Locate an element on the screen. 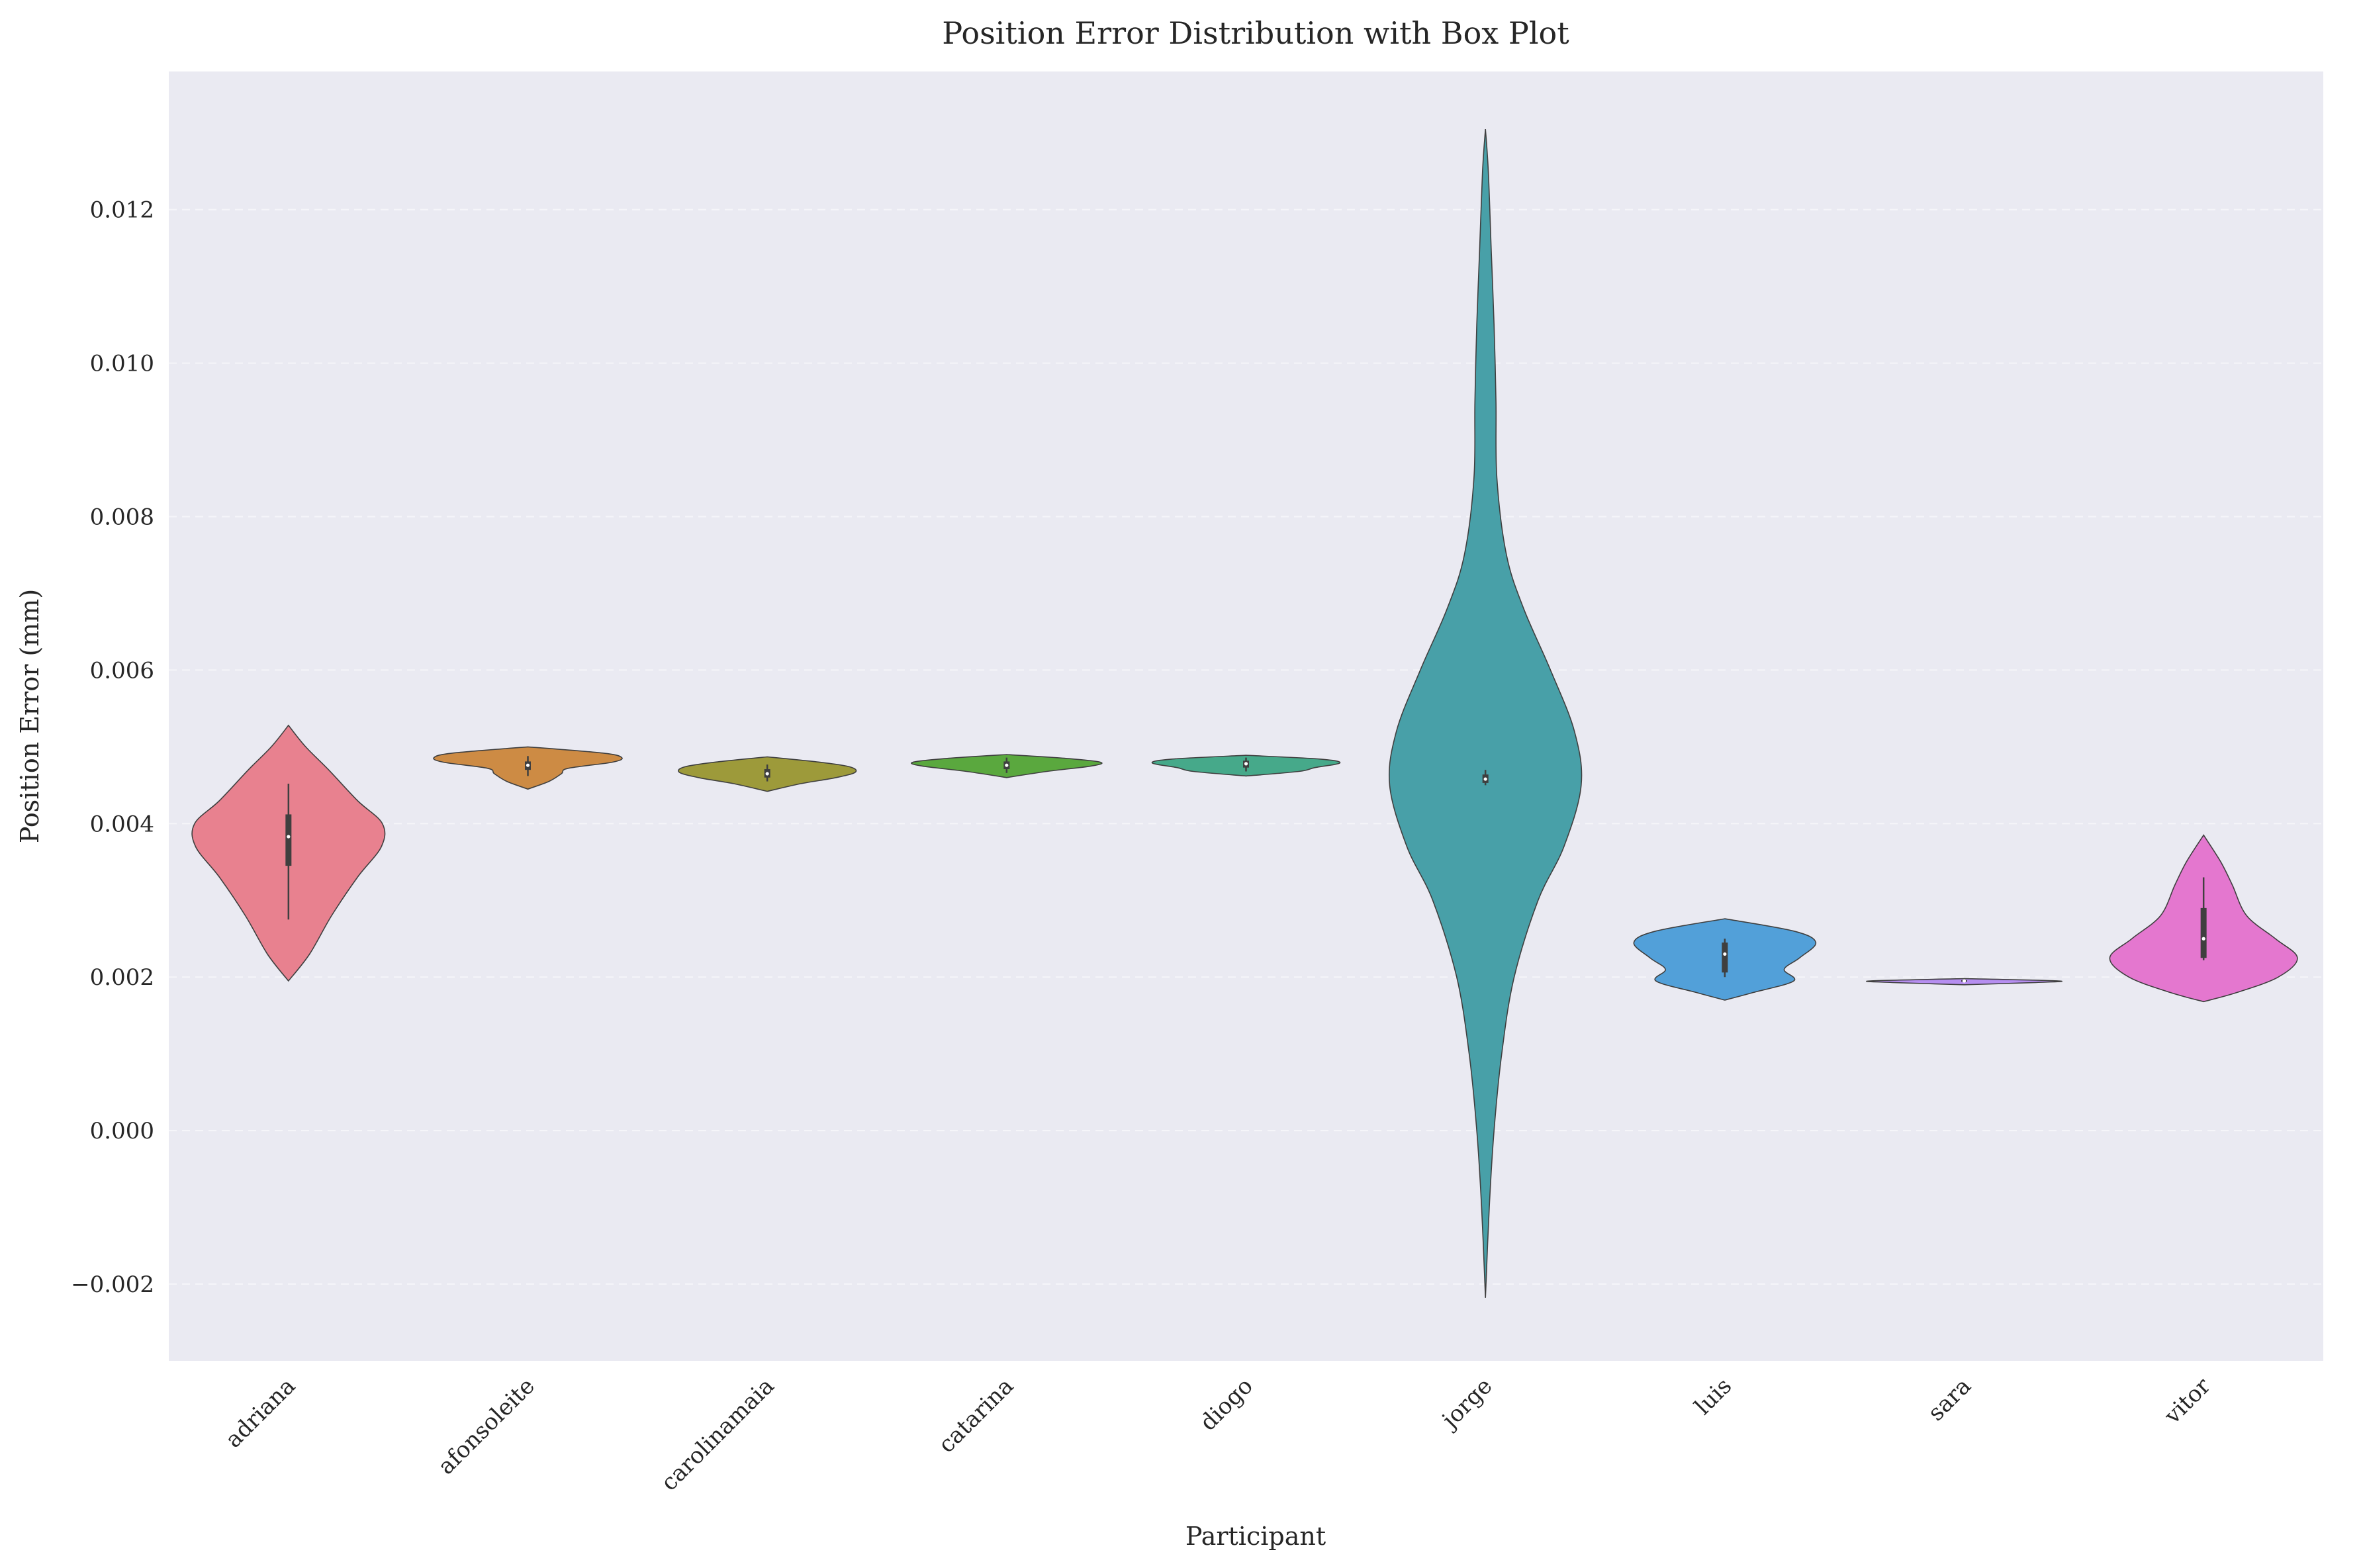 The width and height of the screenshot is (2363, 1568). y-tick-label: 0.002 is located at coordinates (122, 977).